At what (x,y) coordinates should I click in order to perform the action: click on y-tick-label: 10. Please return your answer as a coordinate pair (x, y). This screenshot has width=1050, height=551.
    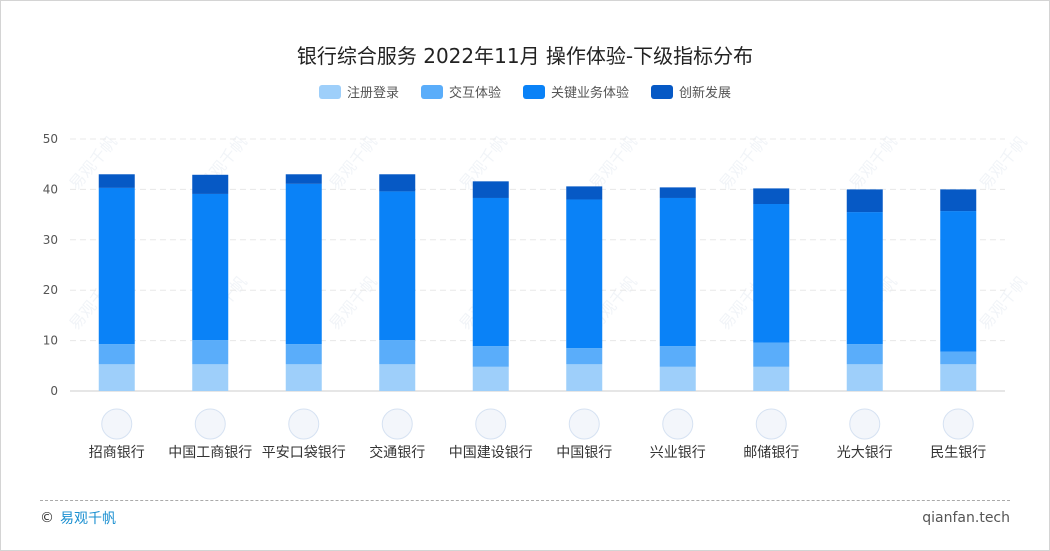
    Looking at the image, I should click on (50, 341).